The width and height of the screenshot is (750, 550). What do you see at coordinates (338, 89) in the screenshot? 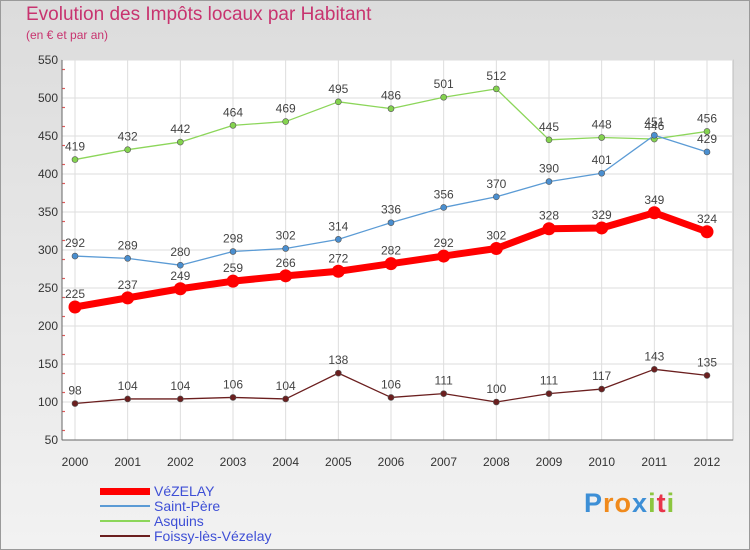
I see `data-label: 495` at bounding box center [338, 89].